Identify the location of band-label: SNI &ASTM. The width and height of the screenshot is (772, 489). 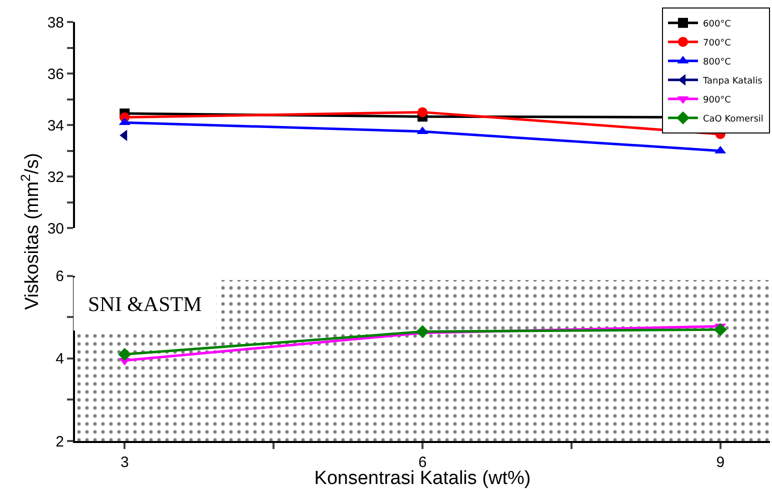
(145, 304).